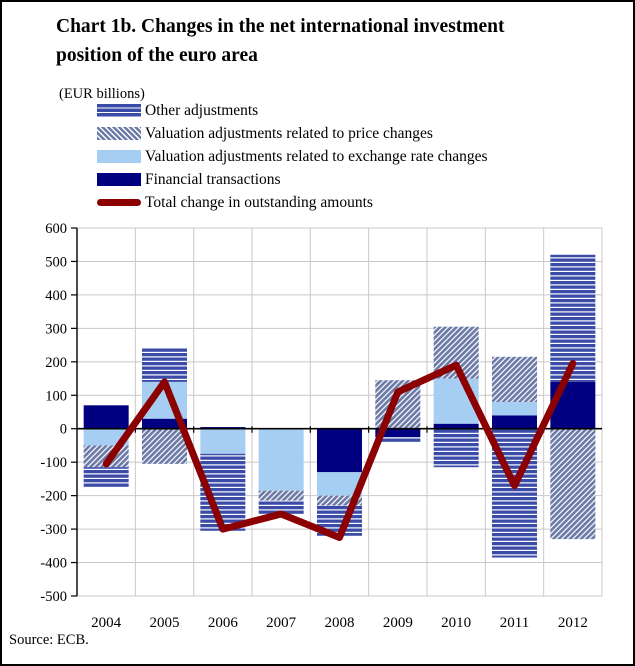 This screenshot has height=666, width=635. What do you see at coordinates (119, 133) in the screenshot?
I see `price-changes-swatch-icon` at bounding box center [119, 133].